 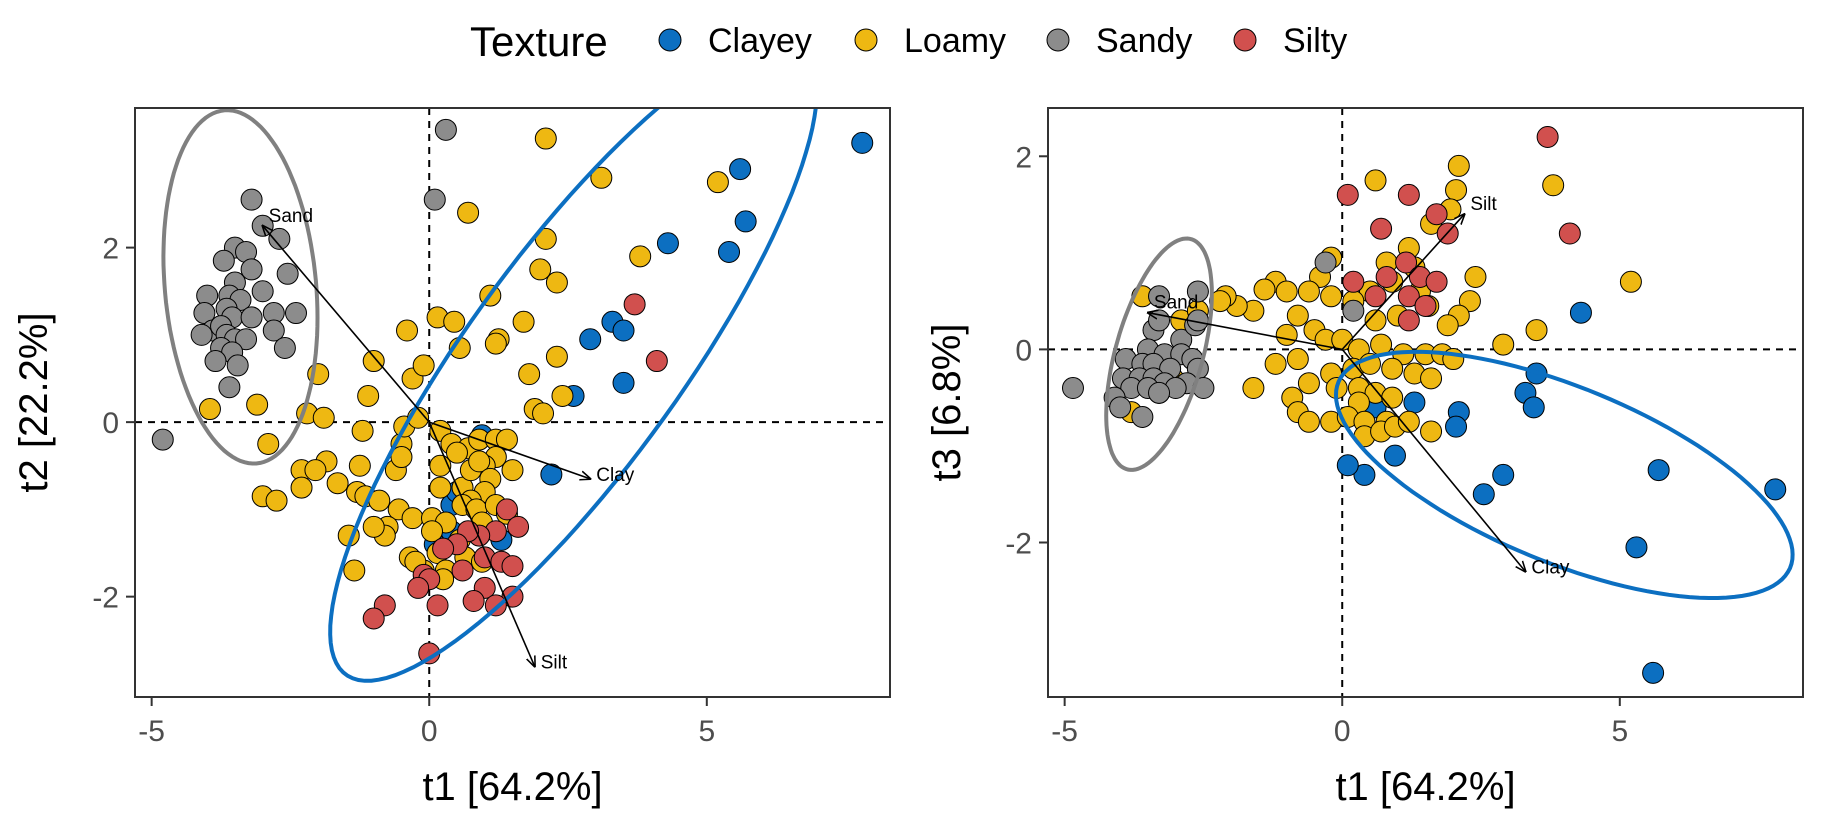 What do you see at coordinates (930, 41) in the screenshot?
I see `legend-item-loamy: Loamy` at bounding box center [930, 41].